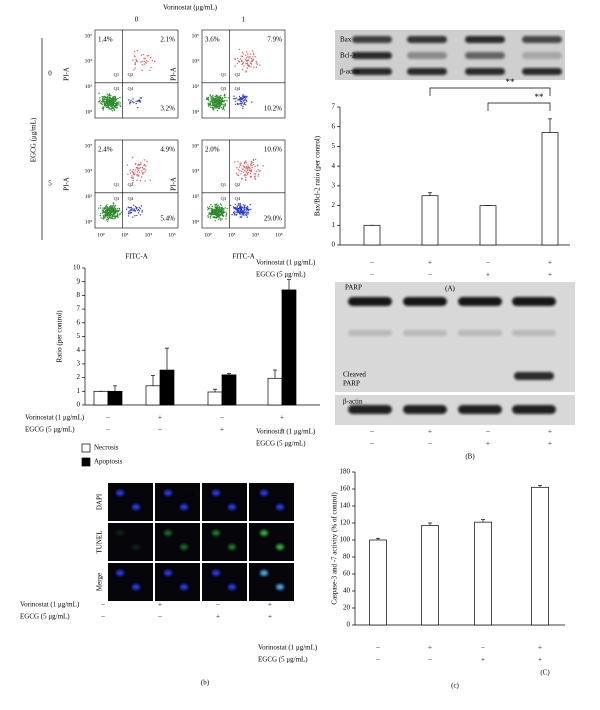 The height and width of the screenshot is (710, 600). What do you see at coordinates (349, 625) in the screenshot?
I see `y-tick-label: 0` at bounding box center [349, 625].